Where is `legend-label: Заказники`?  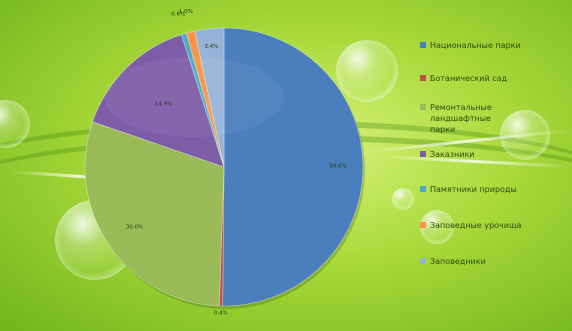 legend-label: Заказники is located at coordinates (452, 154).